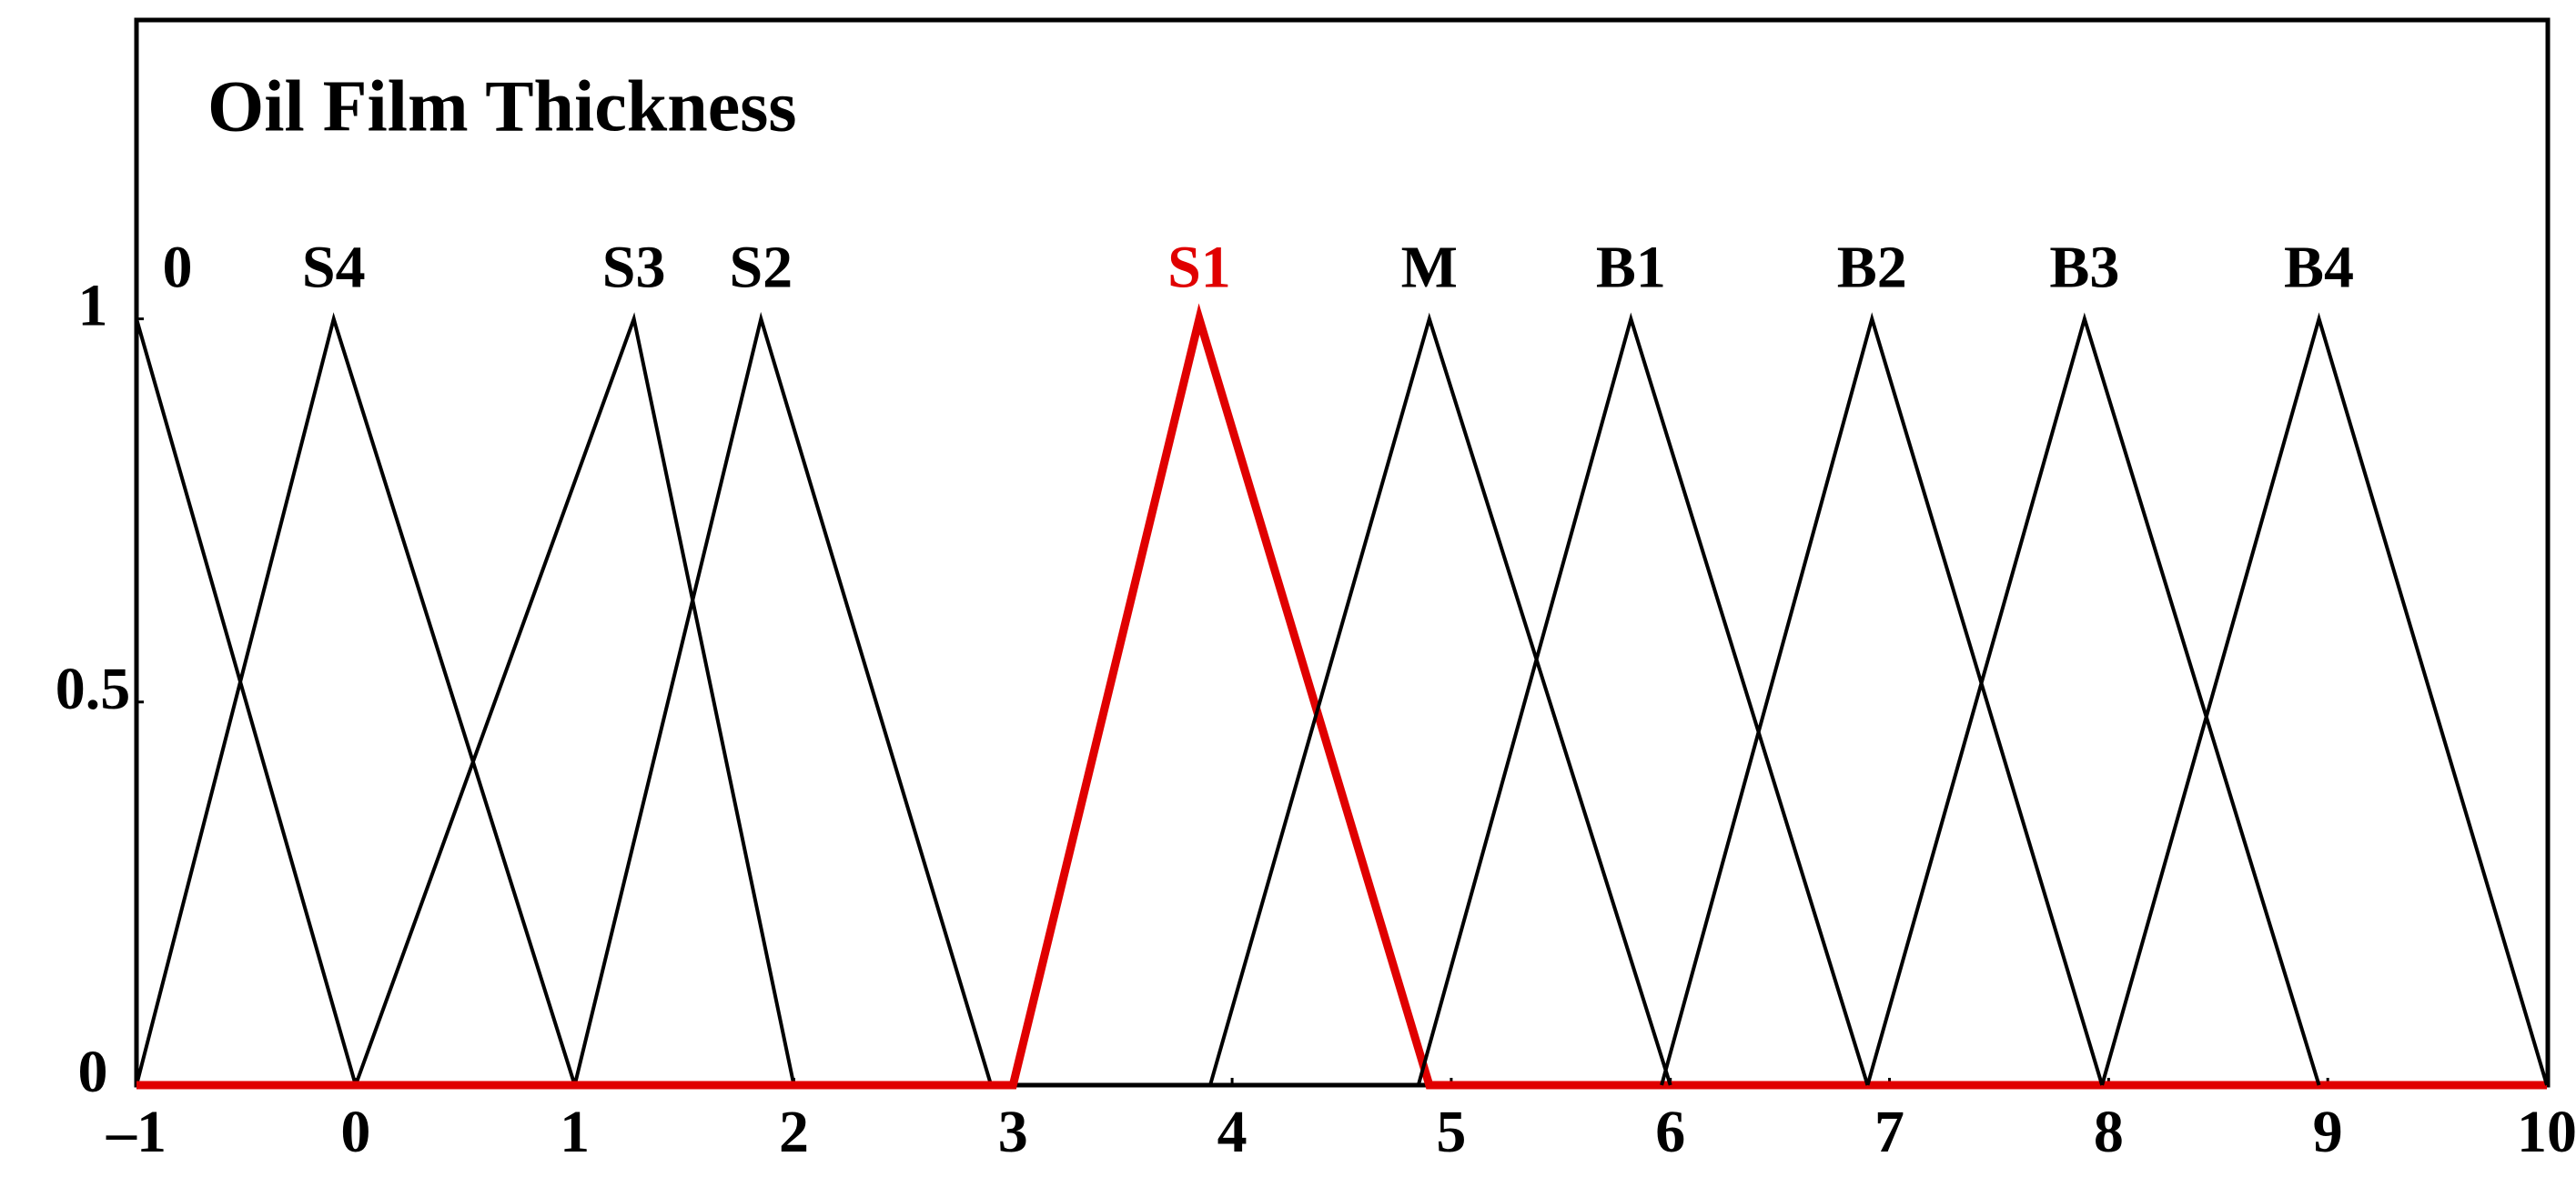 The height and width of the screenshot is (1187, 2576). I want to click on x-tick-label: –1, so click(136, 1132).